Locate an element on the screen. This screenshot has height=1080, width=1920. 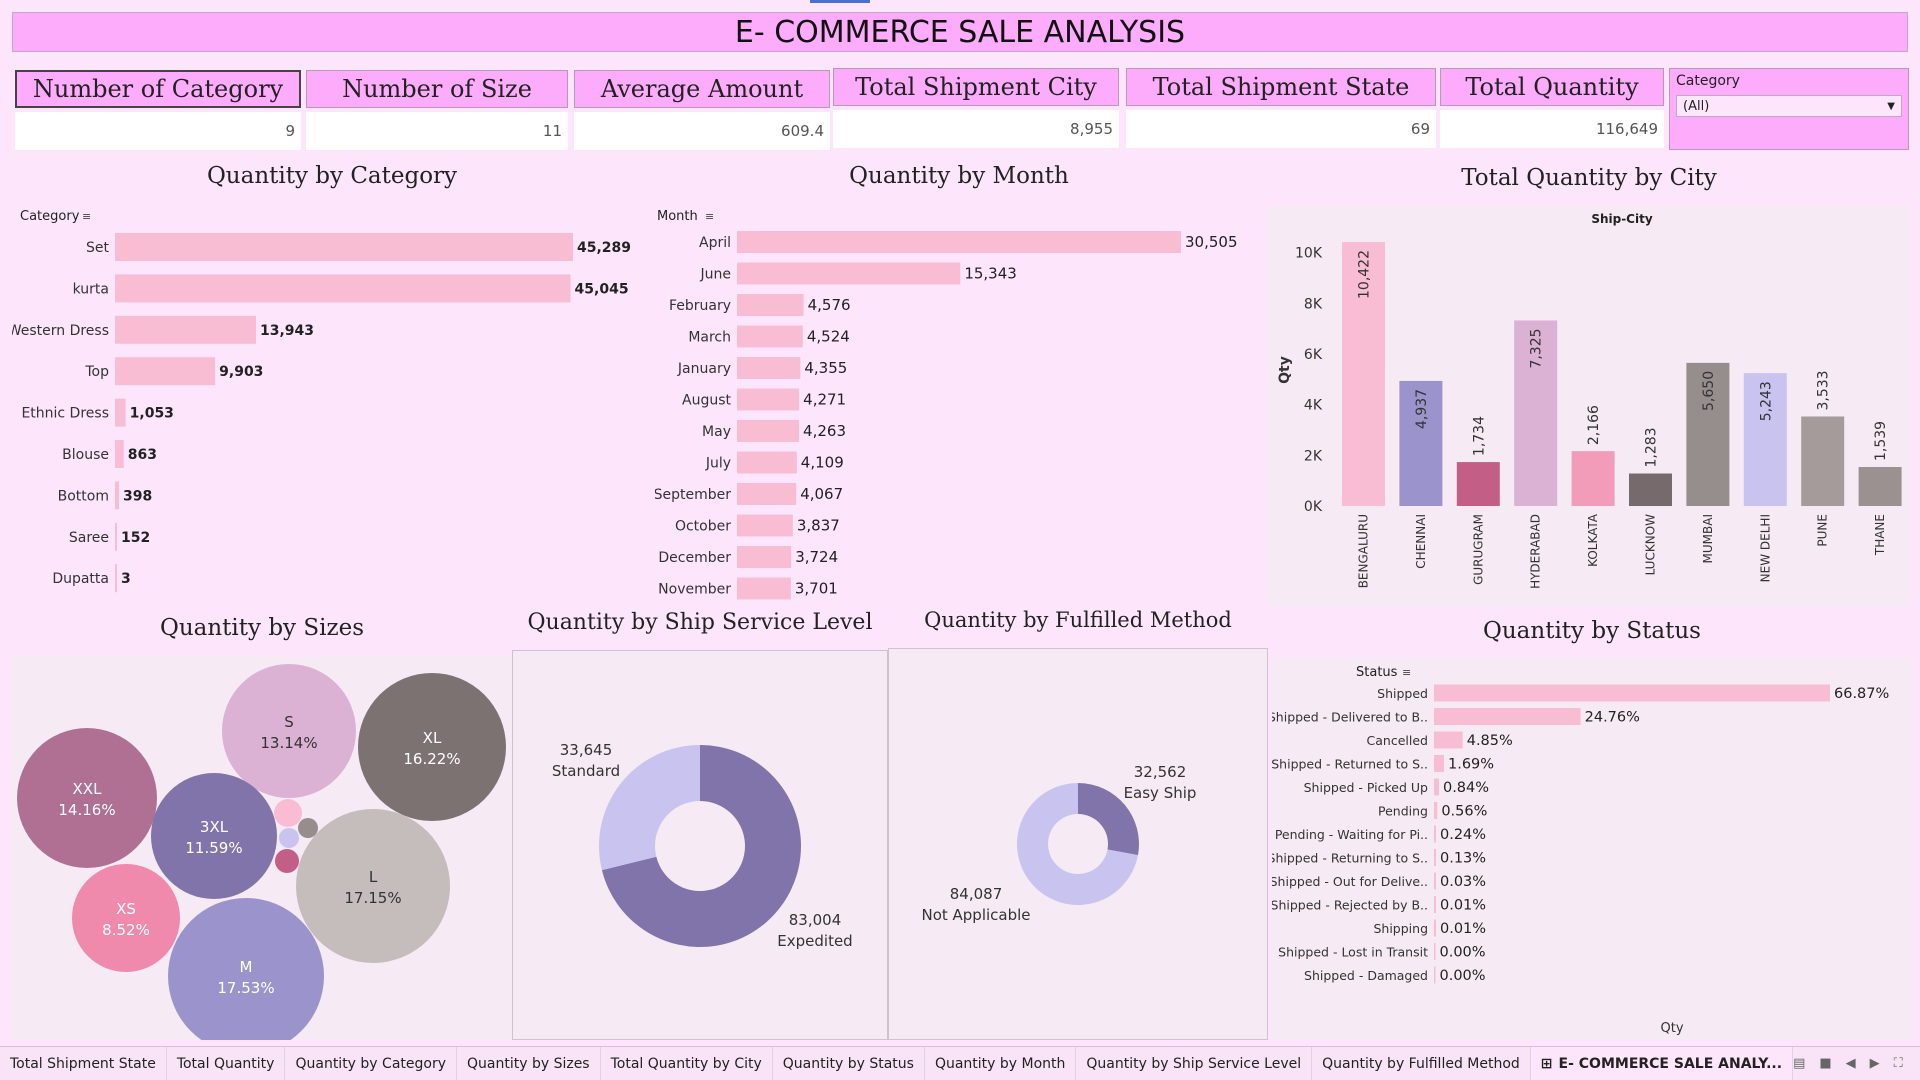
kpi-label: Number of Category is located at coordinates (158, 89).